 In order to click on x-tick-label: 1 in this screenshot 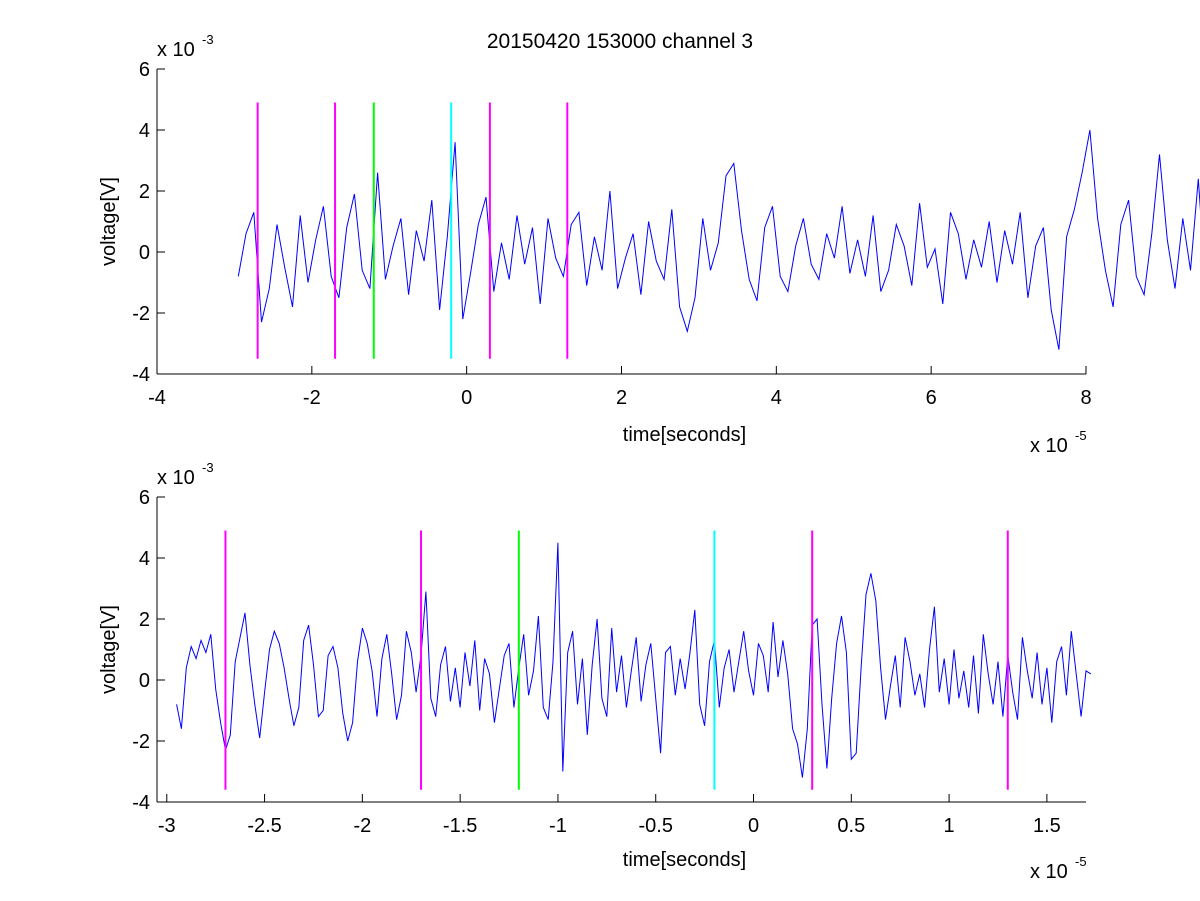, I will do `click(949, 826)`.